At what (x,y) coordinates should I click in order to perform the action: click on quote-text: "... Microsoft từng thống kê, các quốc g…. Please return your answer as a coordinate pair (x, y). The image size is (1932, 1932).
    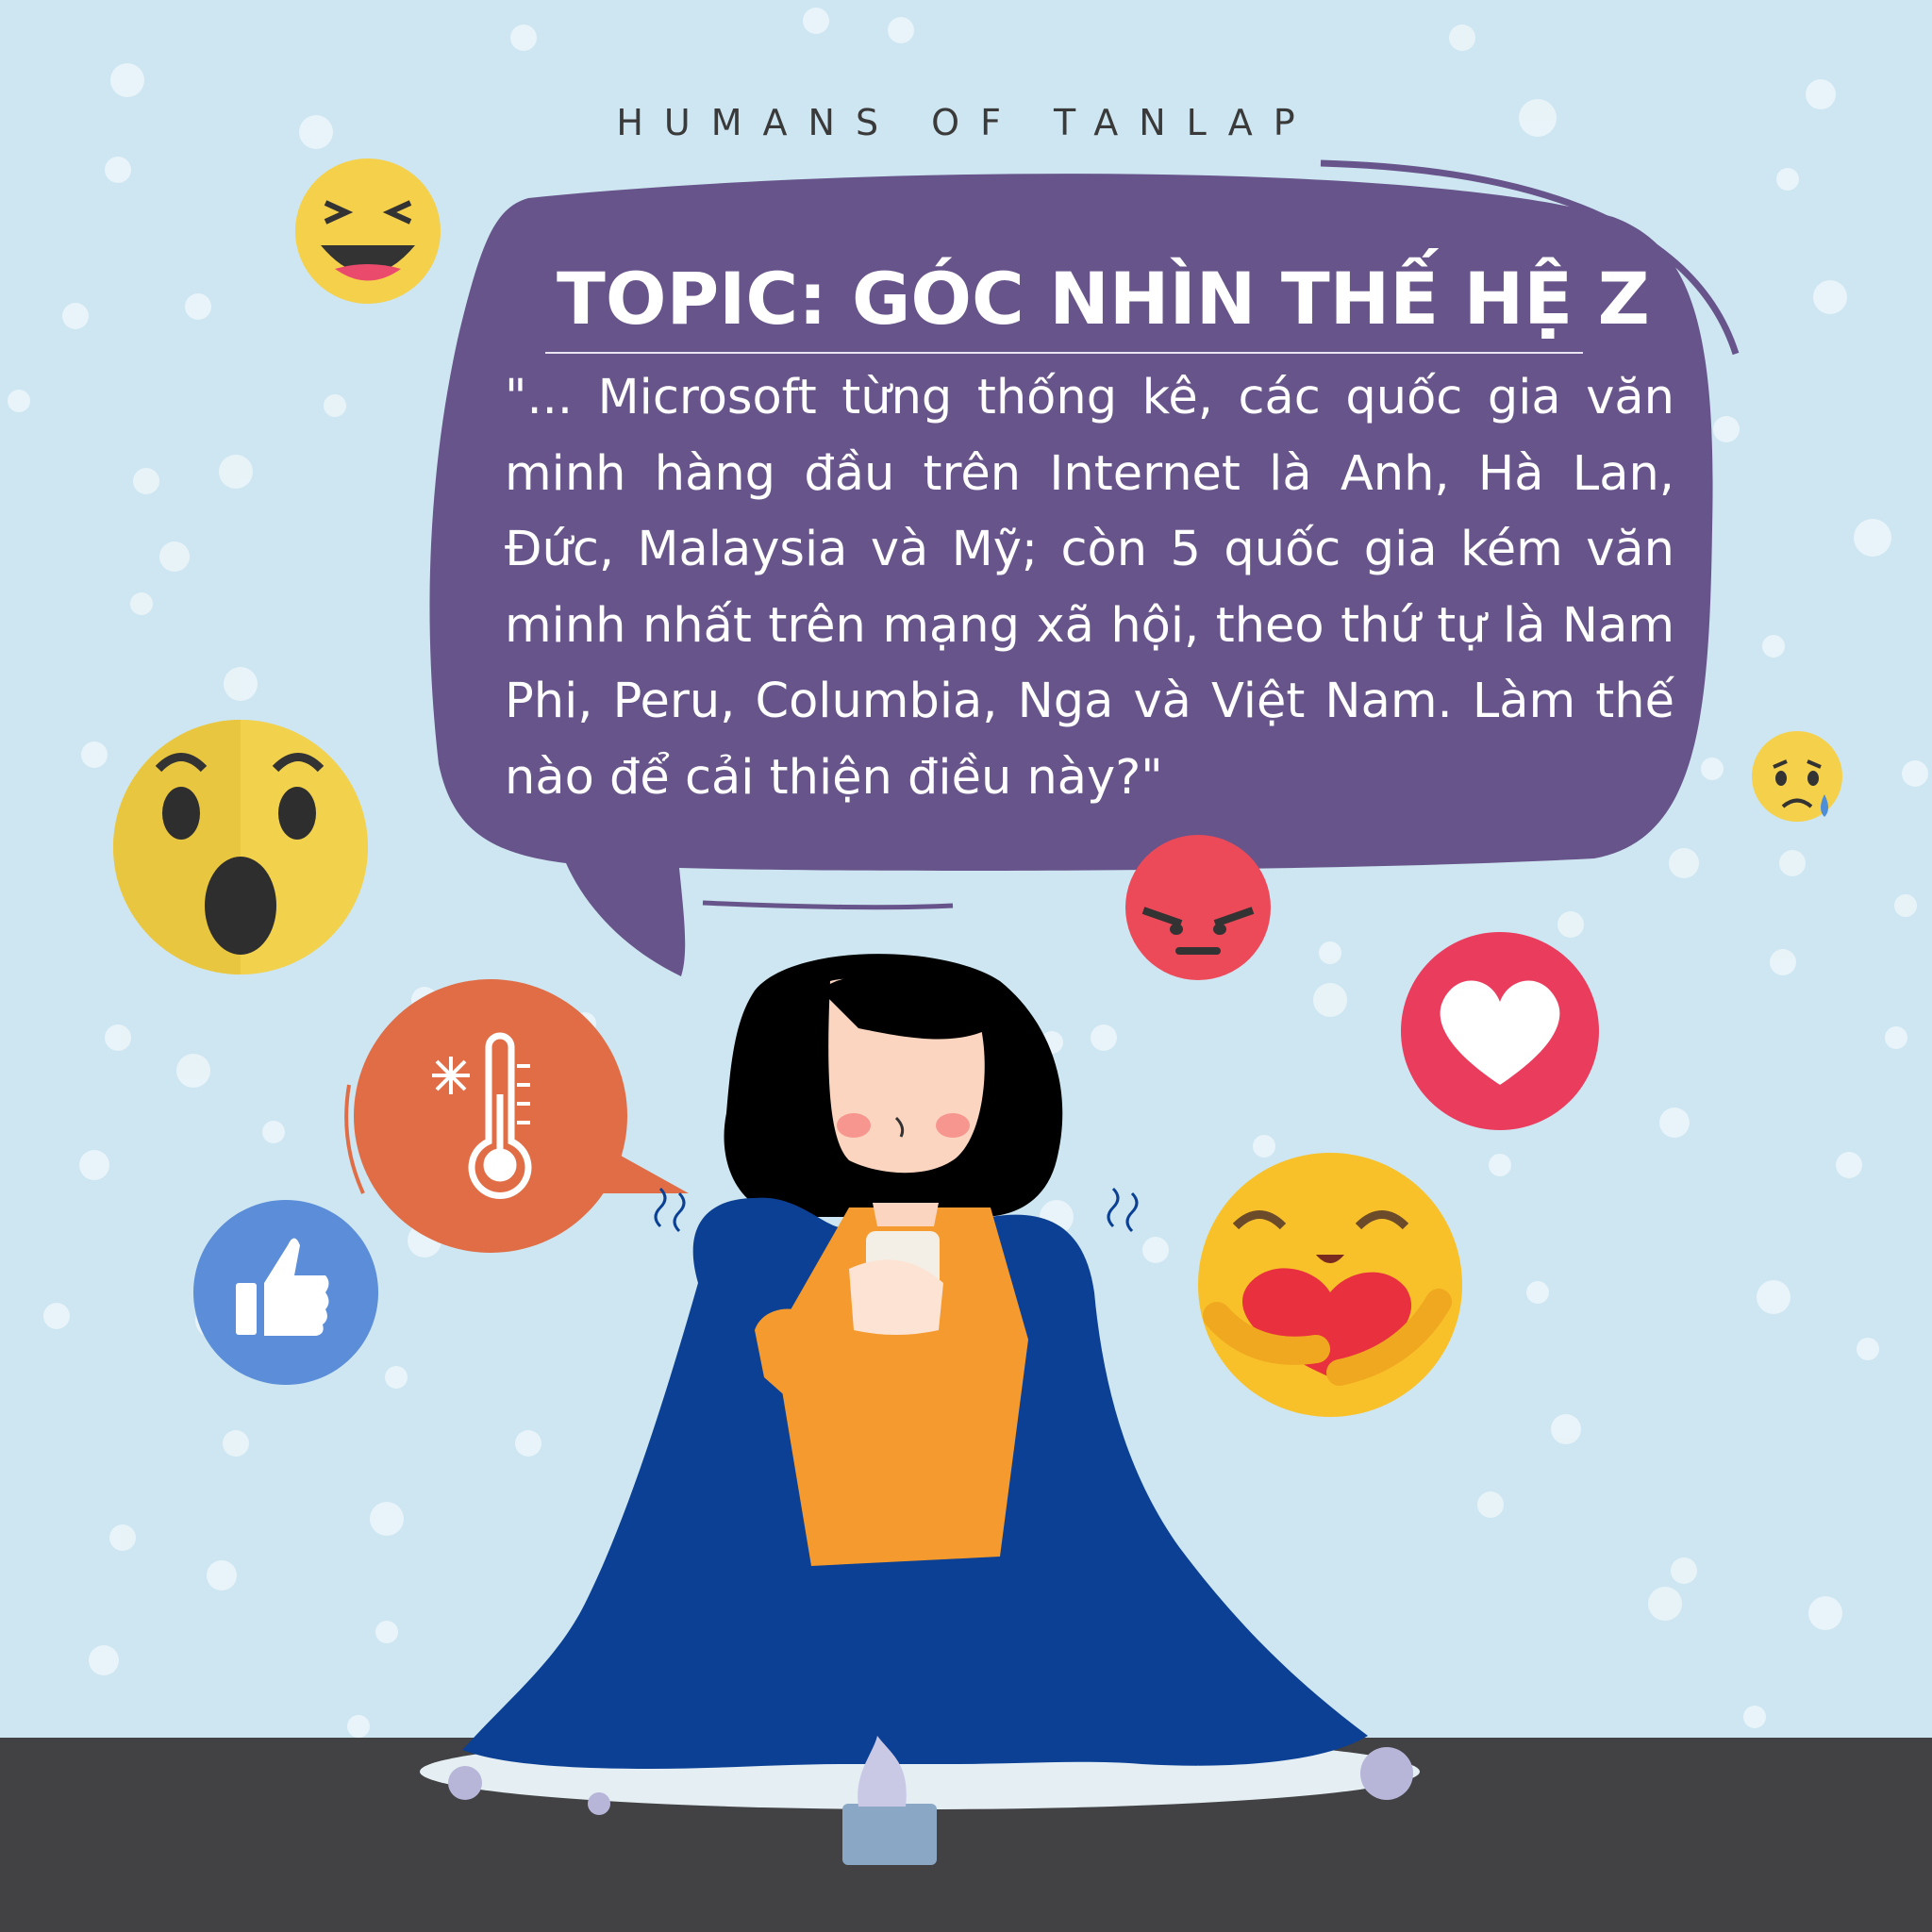
    Looking at the image, I should click on (1089, 588).